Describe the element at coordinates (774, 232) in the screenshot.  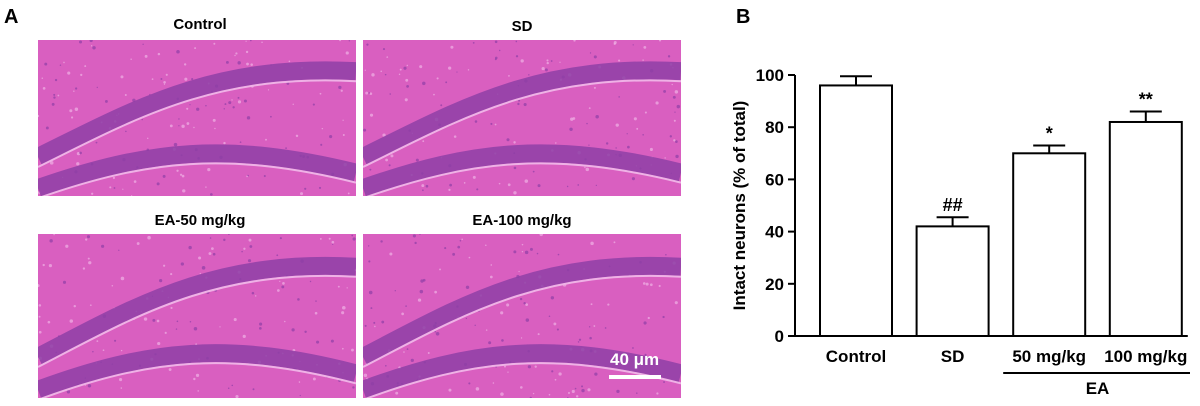
I see `y-tick-label: 40` at that location.